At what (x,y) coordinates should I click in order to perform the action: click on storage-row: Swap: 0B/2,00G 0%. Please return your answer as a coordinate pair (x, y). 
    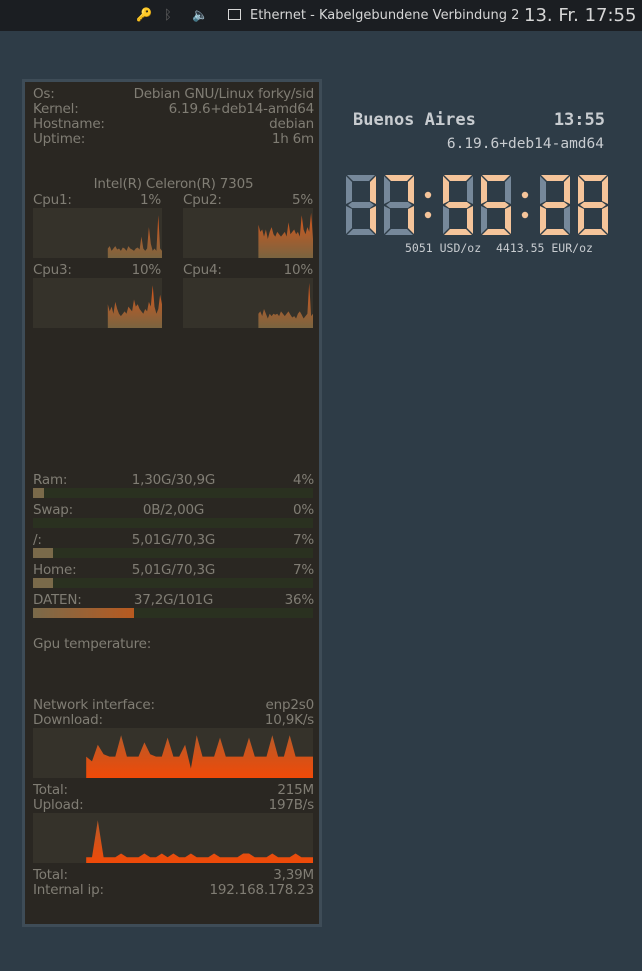
    Looking at the image, I should click on (173, 510).